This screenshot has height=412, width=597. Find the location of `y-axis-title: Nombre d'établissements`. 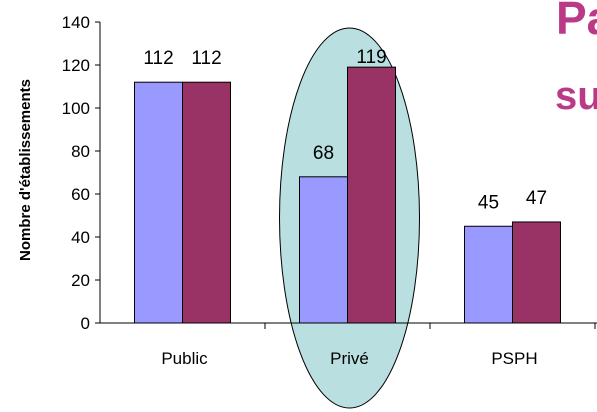

y-axis-title: Nombre d'établissements is located at coordinates (25, 170).